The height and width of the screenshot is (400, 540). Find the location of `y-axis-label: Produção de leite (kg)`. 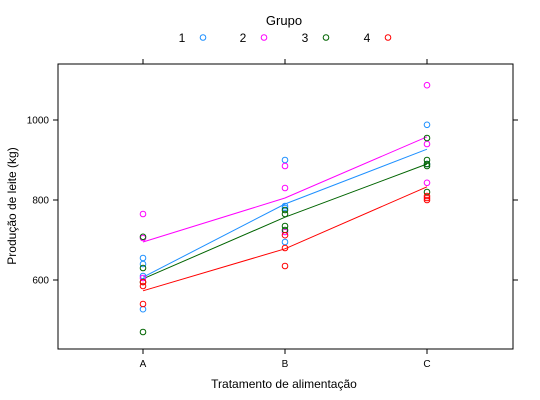

y-axis-label: Produção de leite (kg) is located at coordinates (12, 205).